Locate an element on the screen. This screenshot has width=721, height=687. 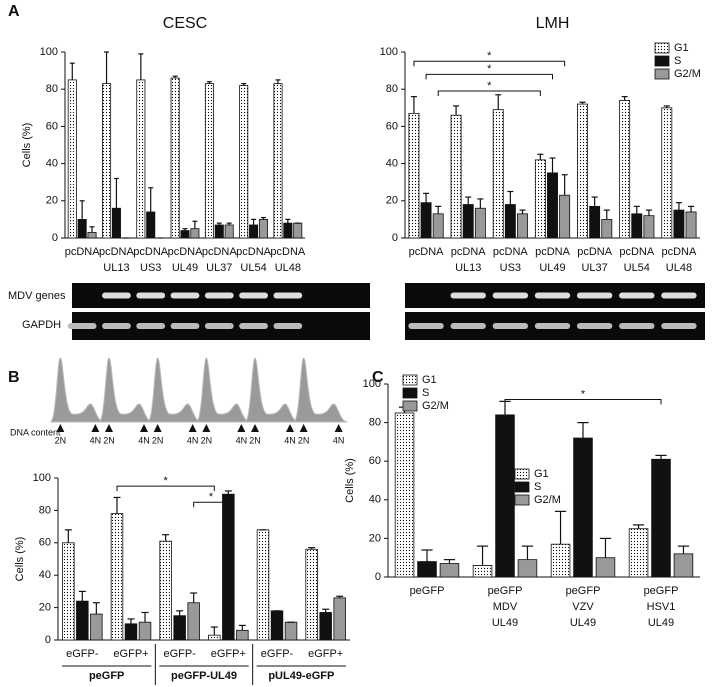
group-label: peGFP-UL49 is located at coordinates (204, 676).